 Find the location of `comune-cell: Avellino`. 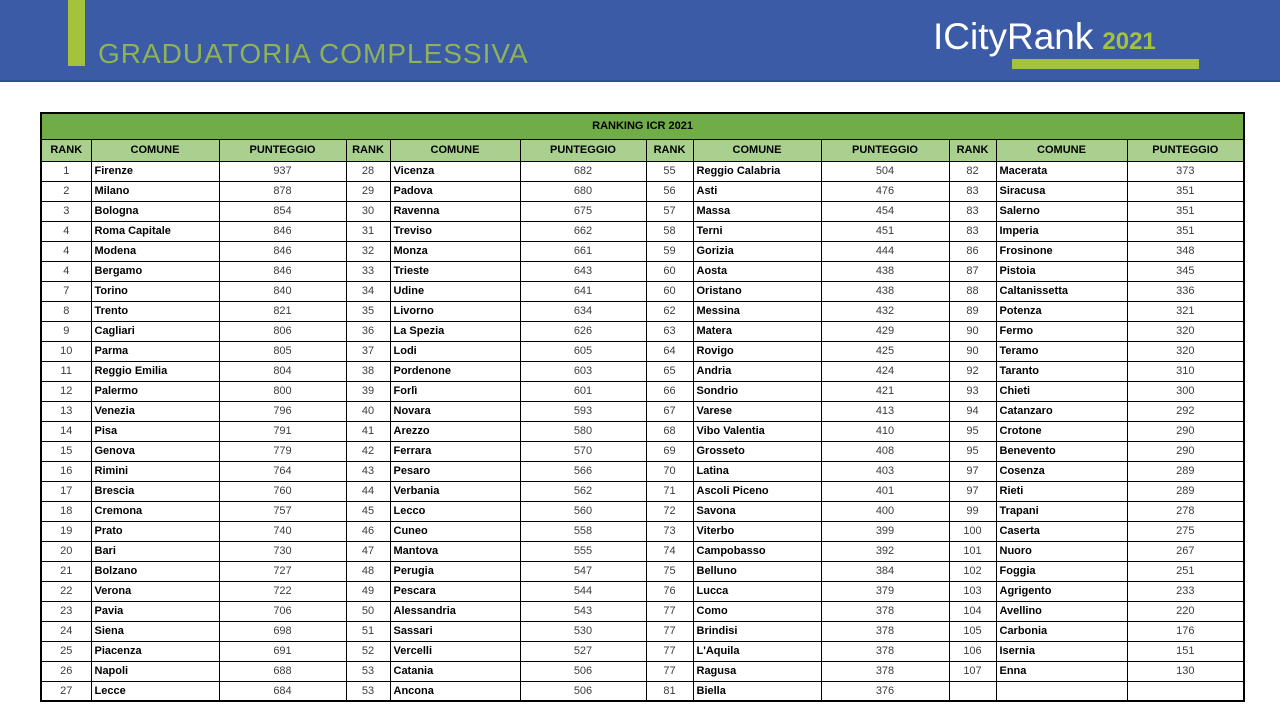

comune-cell: Avellino is located at coordinates (1061, 611).